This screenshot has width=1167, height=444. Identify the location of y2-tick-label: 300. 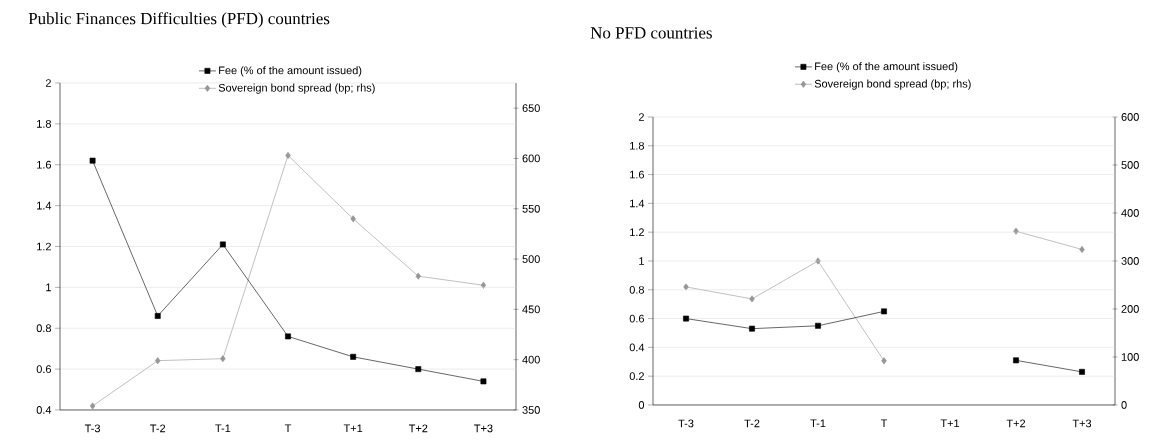
(1130, 261).